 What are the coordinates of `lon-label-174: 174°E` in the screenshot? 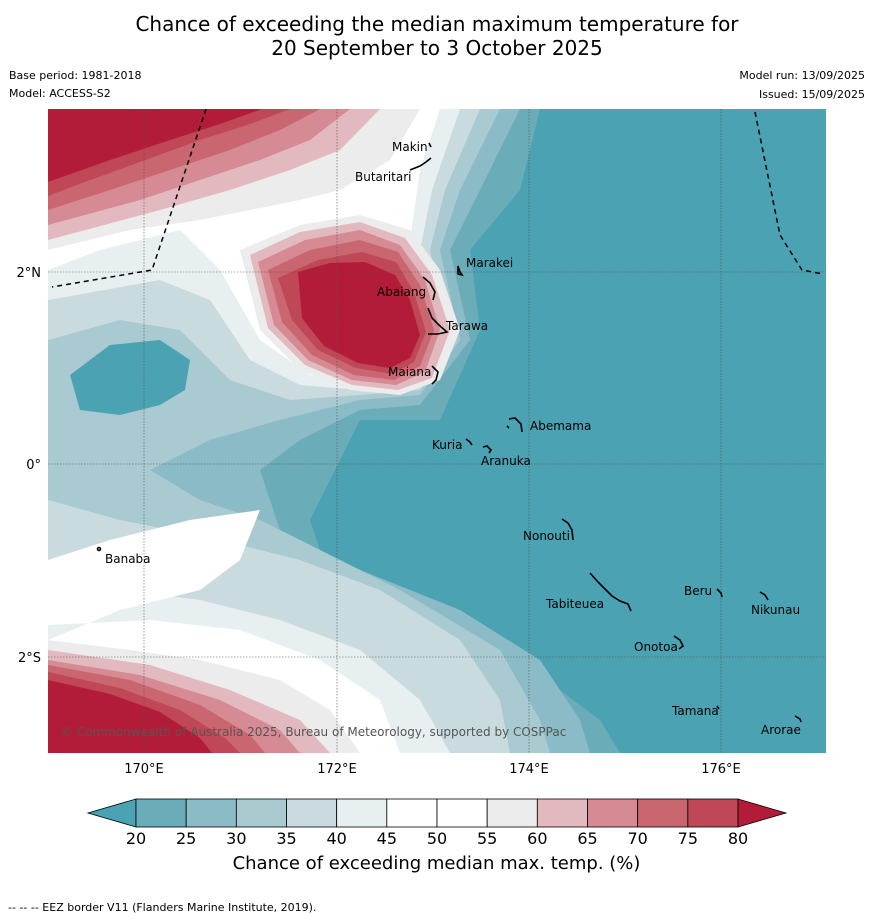 It's located at (529, 769).